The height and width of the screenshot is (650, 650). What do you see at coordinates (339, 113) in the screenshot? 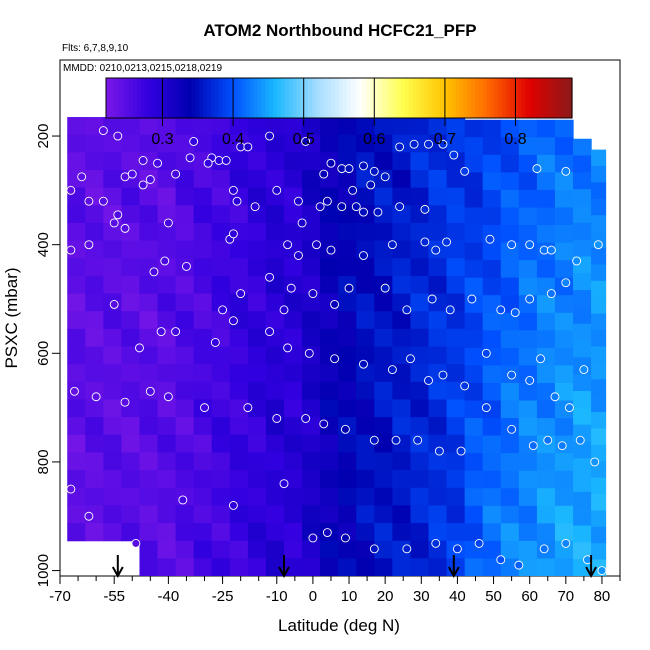
I see `colorbar-ticks: 0.3 0.4 0.5 0.6 0.7 0.8` at bounding box center [339, 113].